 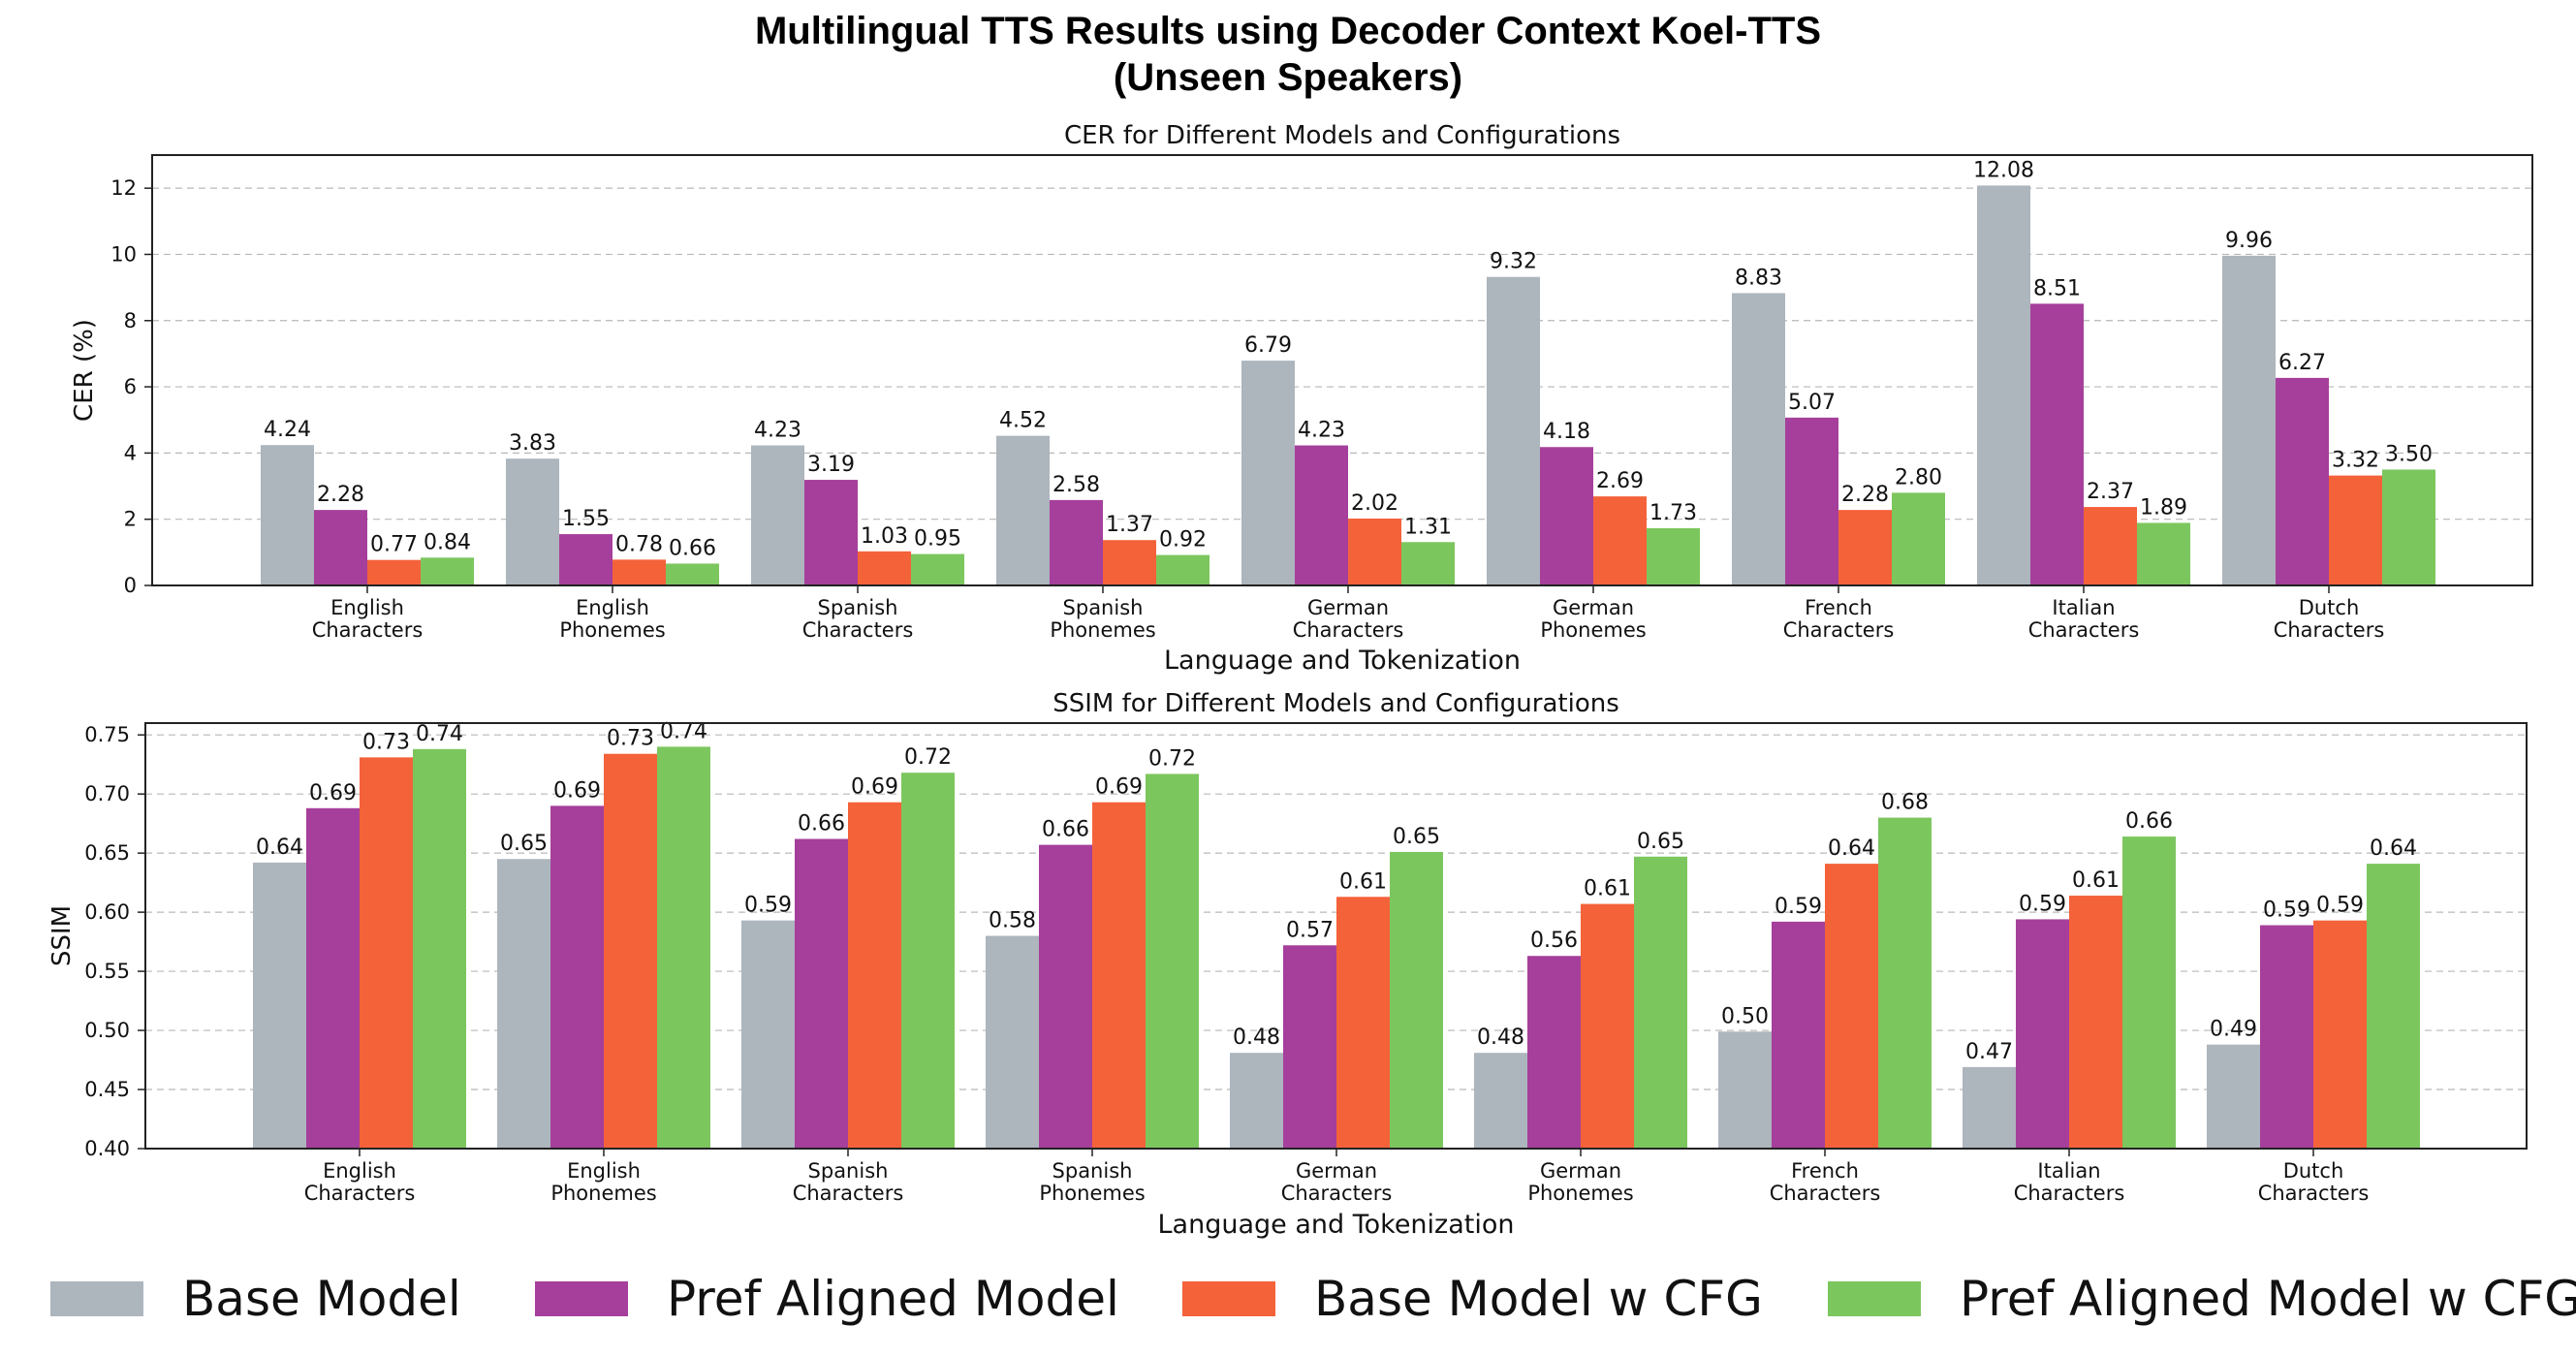 I want to click on ssim-value-label: 0.68, so click(x=1905, y=803).